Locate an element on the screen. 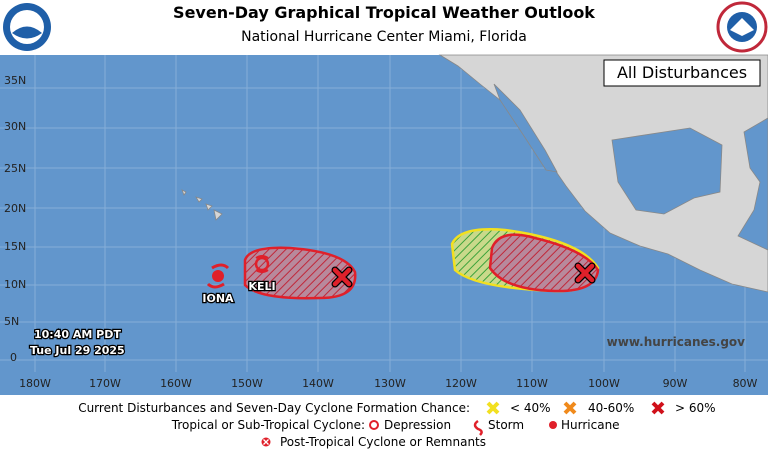 The width and height of the screenshot is (768, 455). website: www.hurricanes.gov is located at coordinates (676, 342).